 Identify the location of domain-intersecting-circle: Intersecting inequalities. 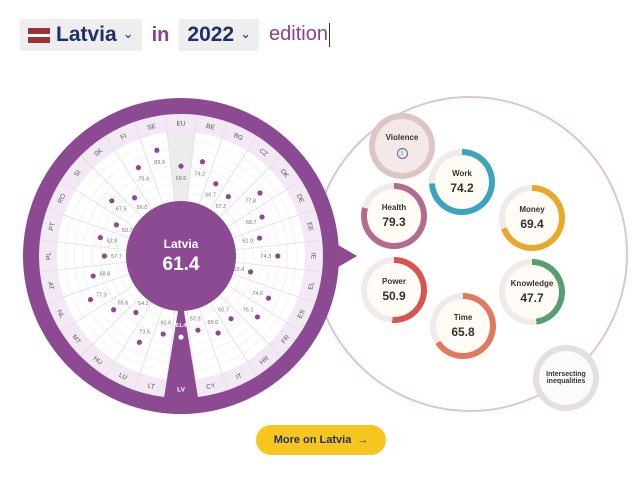
(566, 378).